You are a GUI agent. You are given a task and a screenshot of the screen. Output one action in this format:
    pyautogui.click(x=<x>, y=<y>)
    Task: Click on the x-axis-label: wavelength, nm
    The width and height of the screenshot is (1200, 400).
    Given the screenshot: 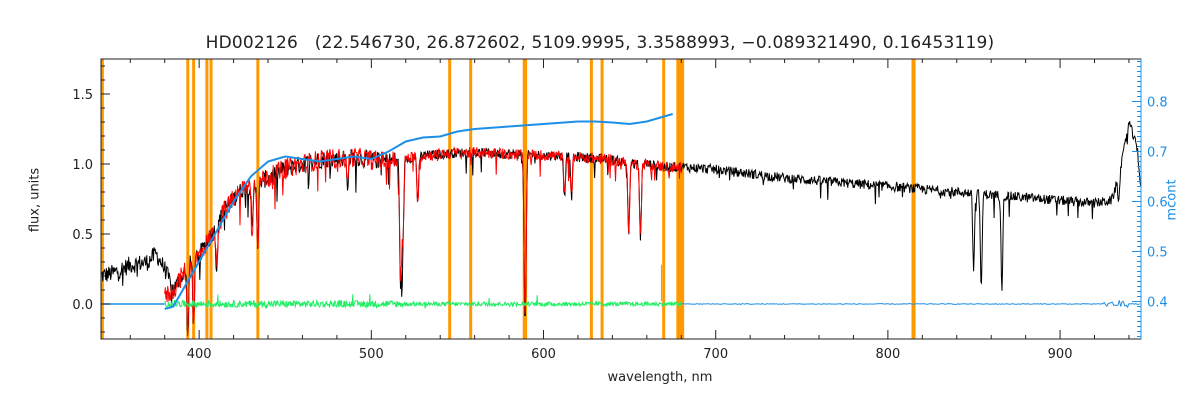 What is the action you would take?
    pyautogui.click(x=660, y=377)
    